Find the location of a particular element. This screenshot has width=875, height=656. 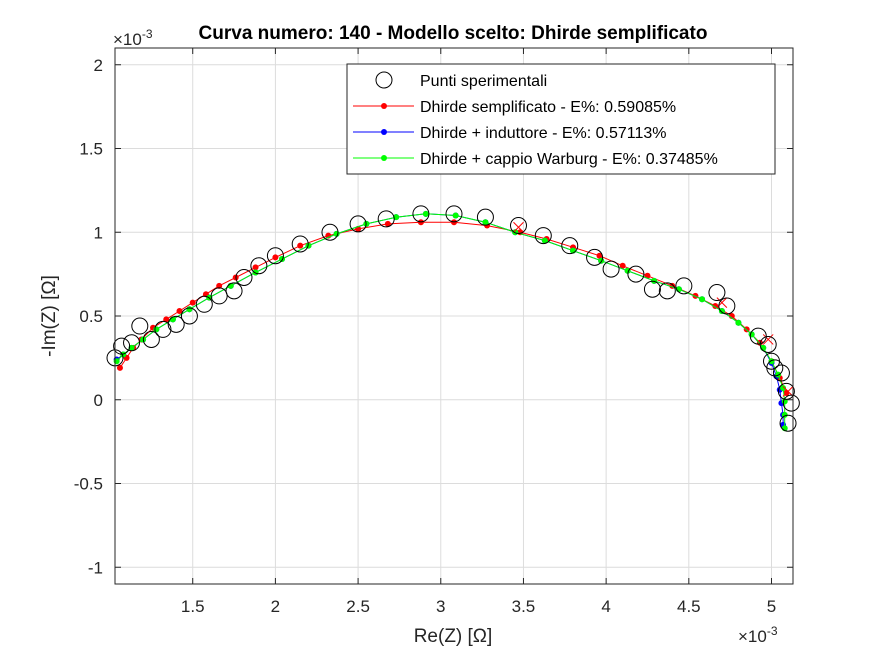

y-tick-label: 1 is located at coordinates (98, 232).